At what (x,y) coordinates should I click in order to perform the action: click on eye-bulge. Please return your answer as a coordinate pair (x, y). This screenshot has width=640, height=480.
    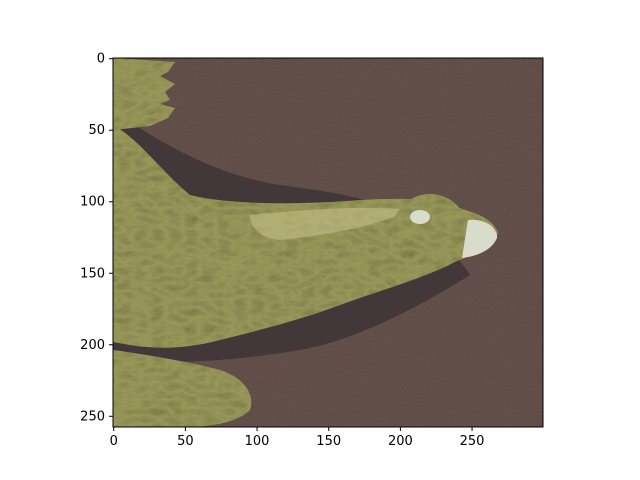
    Looking at the image, I should click on (430, 232).